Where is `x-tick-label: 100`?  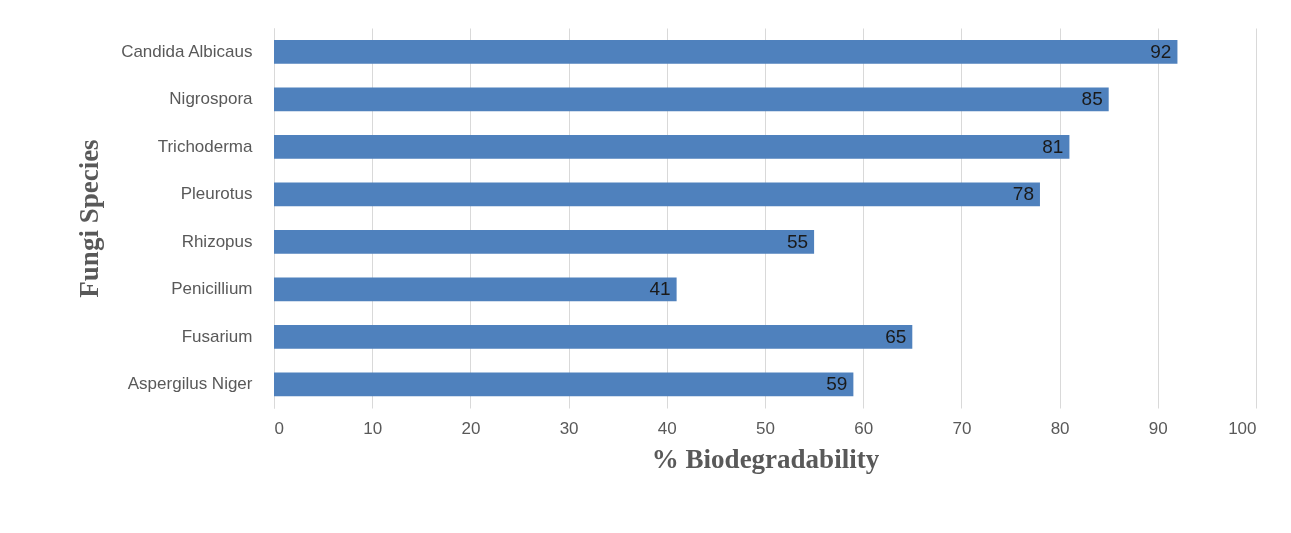
x-tick-label: 100 is located at coordinates (1242, 428).